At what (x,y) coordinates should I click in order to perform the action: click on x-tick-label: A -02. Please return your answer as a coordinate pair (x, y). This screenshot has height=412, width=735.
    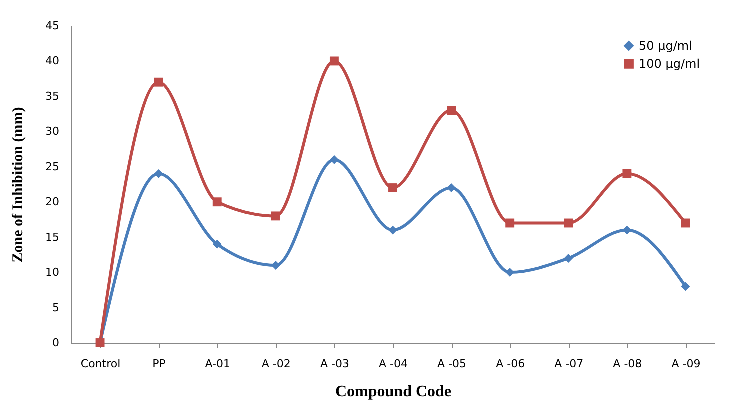
    Looking at the image, I should click on (276, 364).